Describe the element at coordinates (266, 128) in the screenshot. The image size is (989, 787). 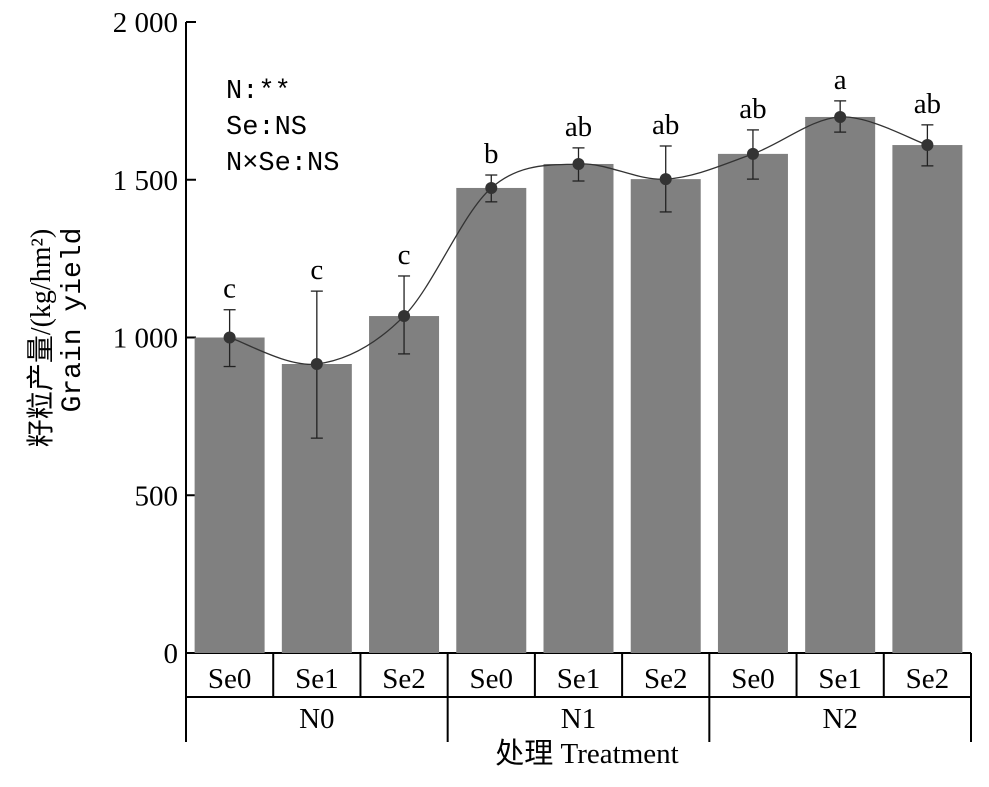
I see `annotation-se: Se:NS` at that location.